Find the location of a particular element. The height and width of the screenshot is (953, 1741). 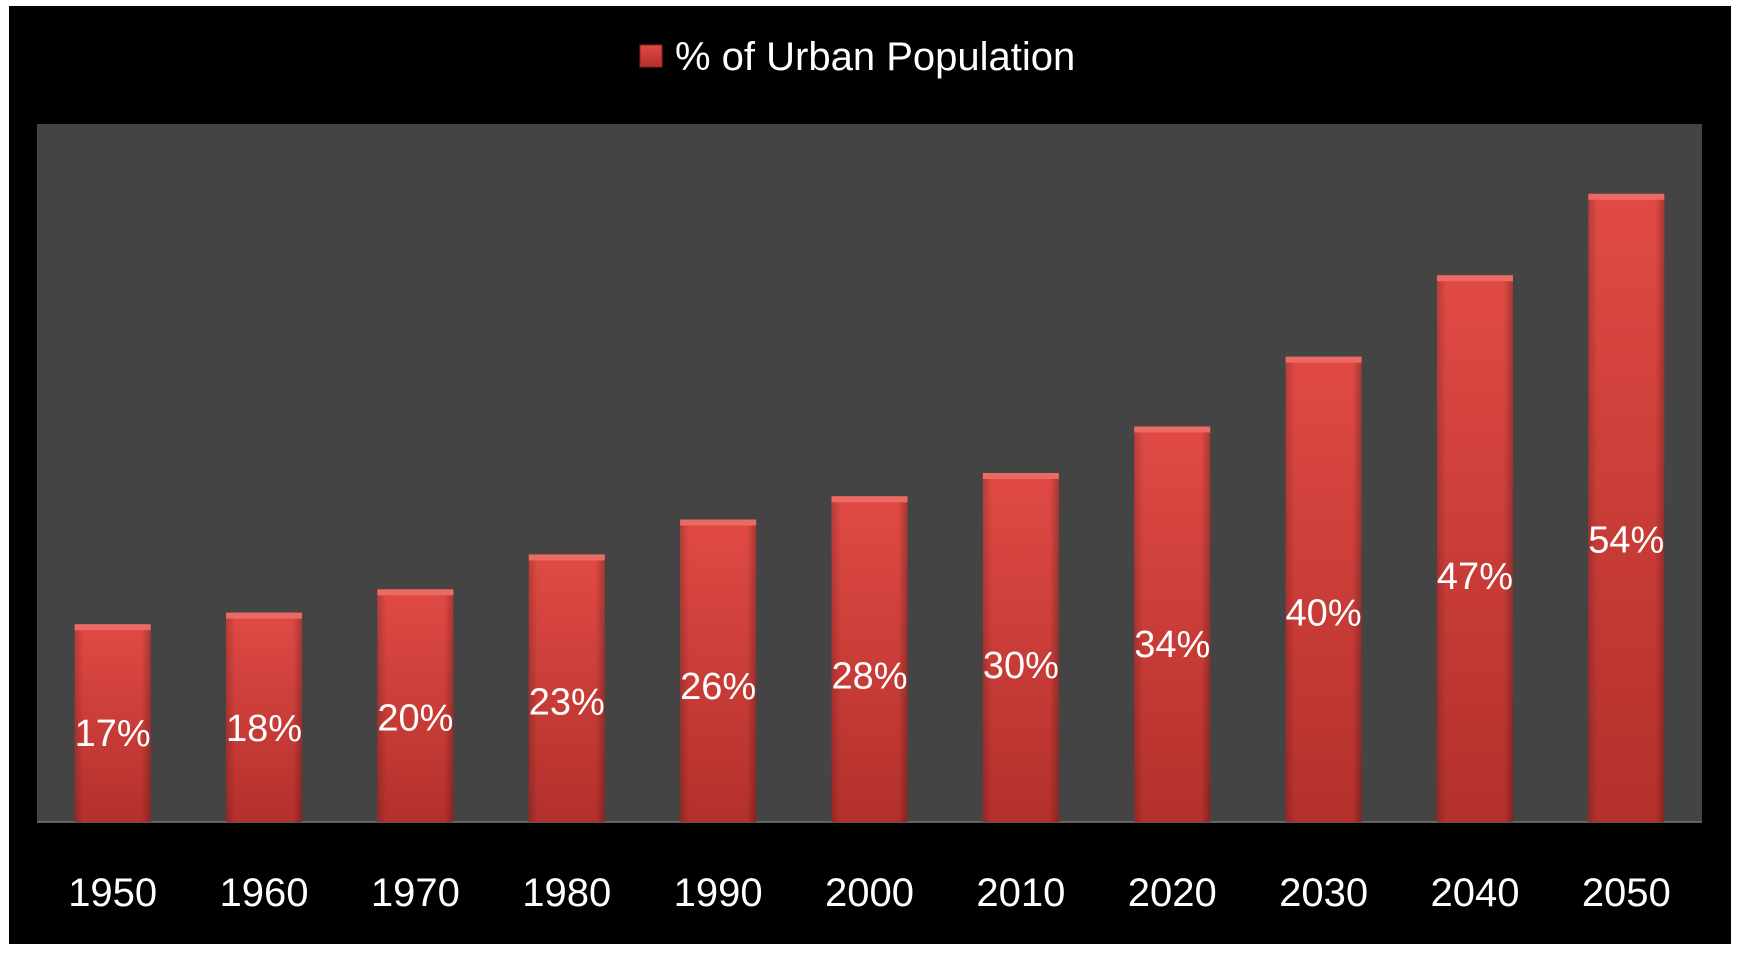

bar-shade-2050 is located at coordinates (1626, 508).